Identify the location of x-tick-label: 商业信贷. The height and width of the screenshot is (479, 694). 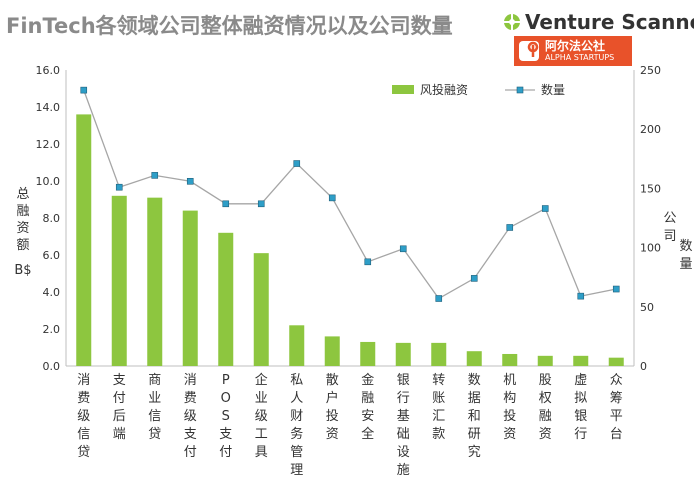
(154, 407).